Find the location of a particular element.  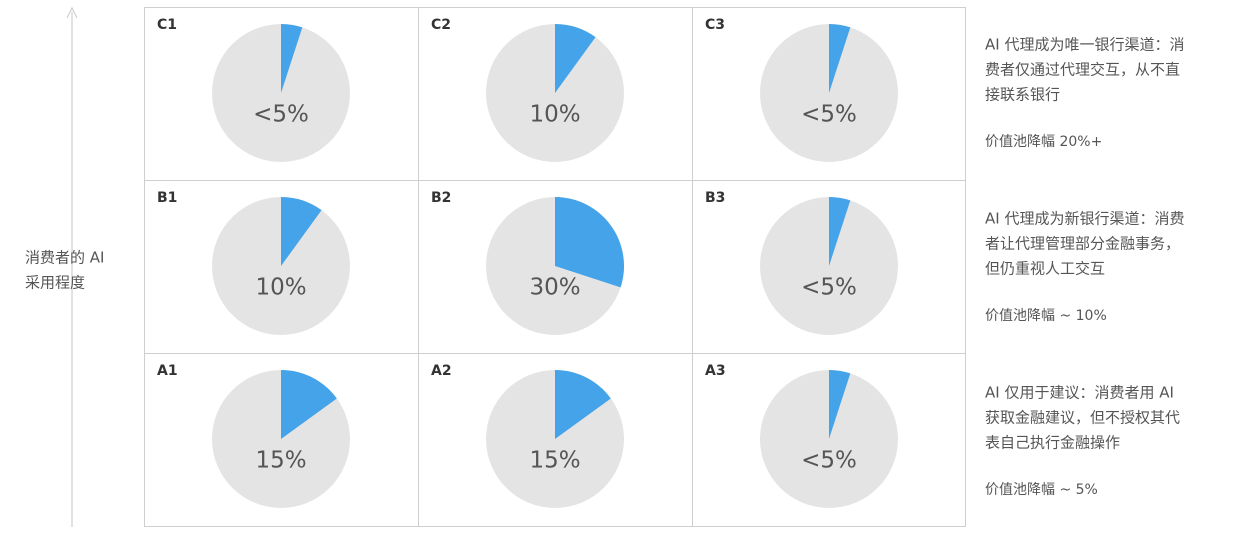

cell-title: C2 is located at coordinates (441, 25).